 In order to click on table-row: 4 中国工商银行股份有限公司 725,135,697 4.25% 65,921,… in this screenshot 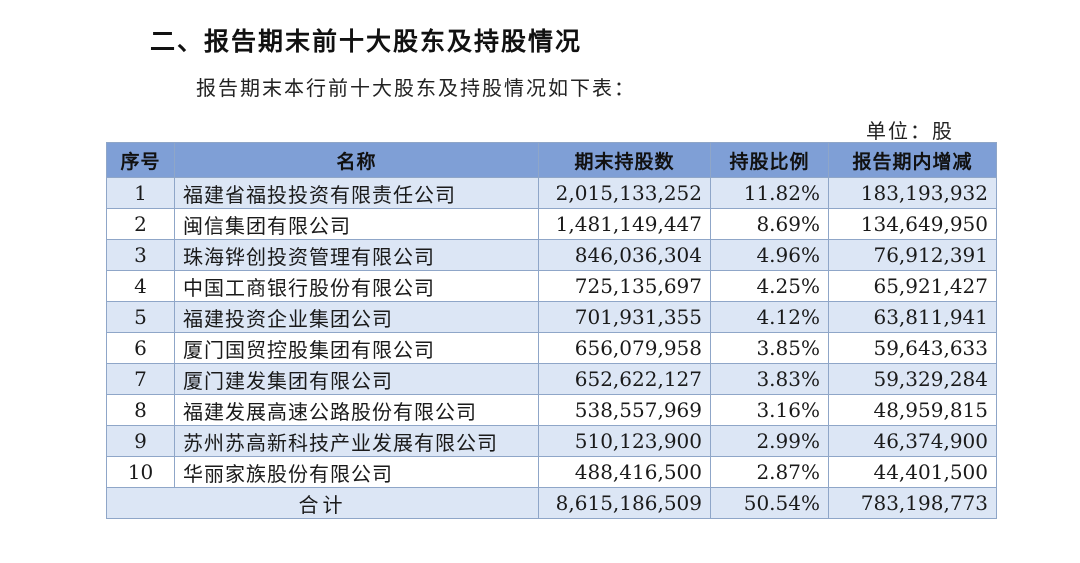, I will do `click(551, 286)`.